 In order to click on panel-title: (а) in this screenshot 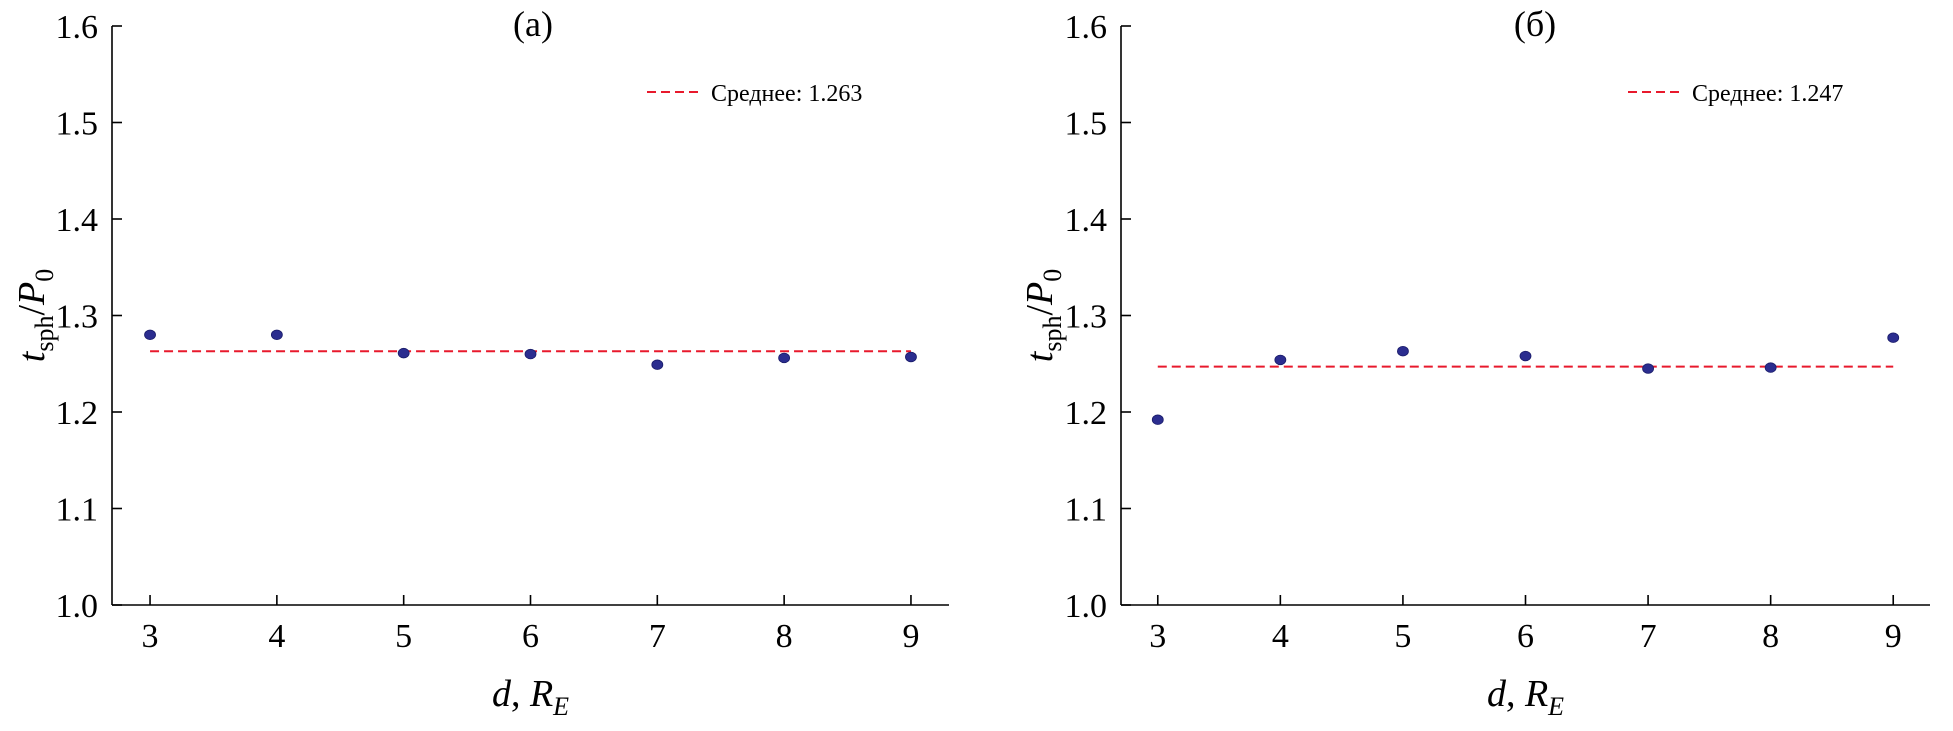, I will do `click(533, 24)`.